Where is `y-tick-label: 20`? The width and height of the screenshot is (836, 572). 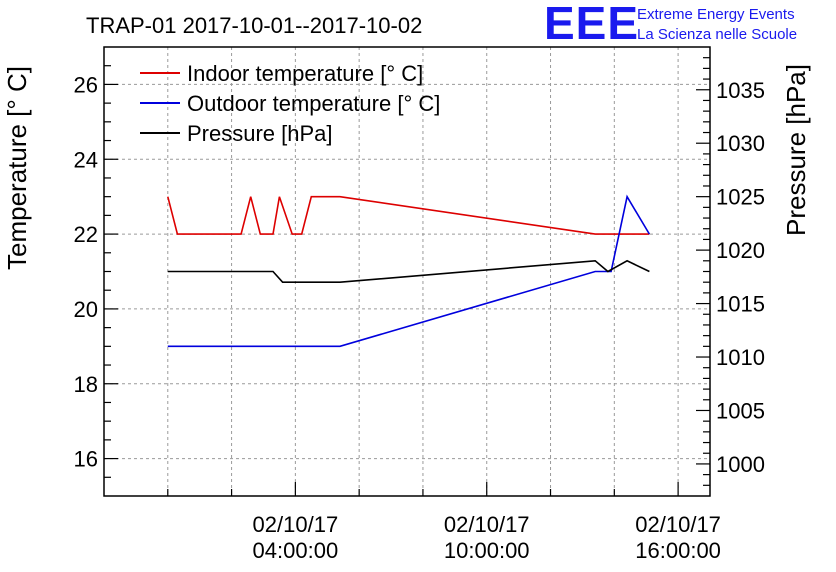 y-tick-label: 20 is located at coordinates (86, 309).